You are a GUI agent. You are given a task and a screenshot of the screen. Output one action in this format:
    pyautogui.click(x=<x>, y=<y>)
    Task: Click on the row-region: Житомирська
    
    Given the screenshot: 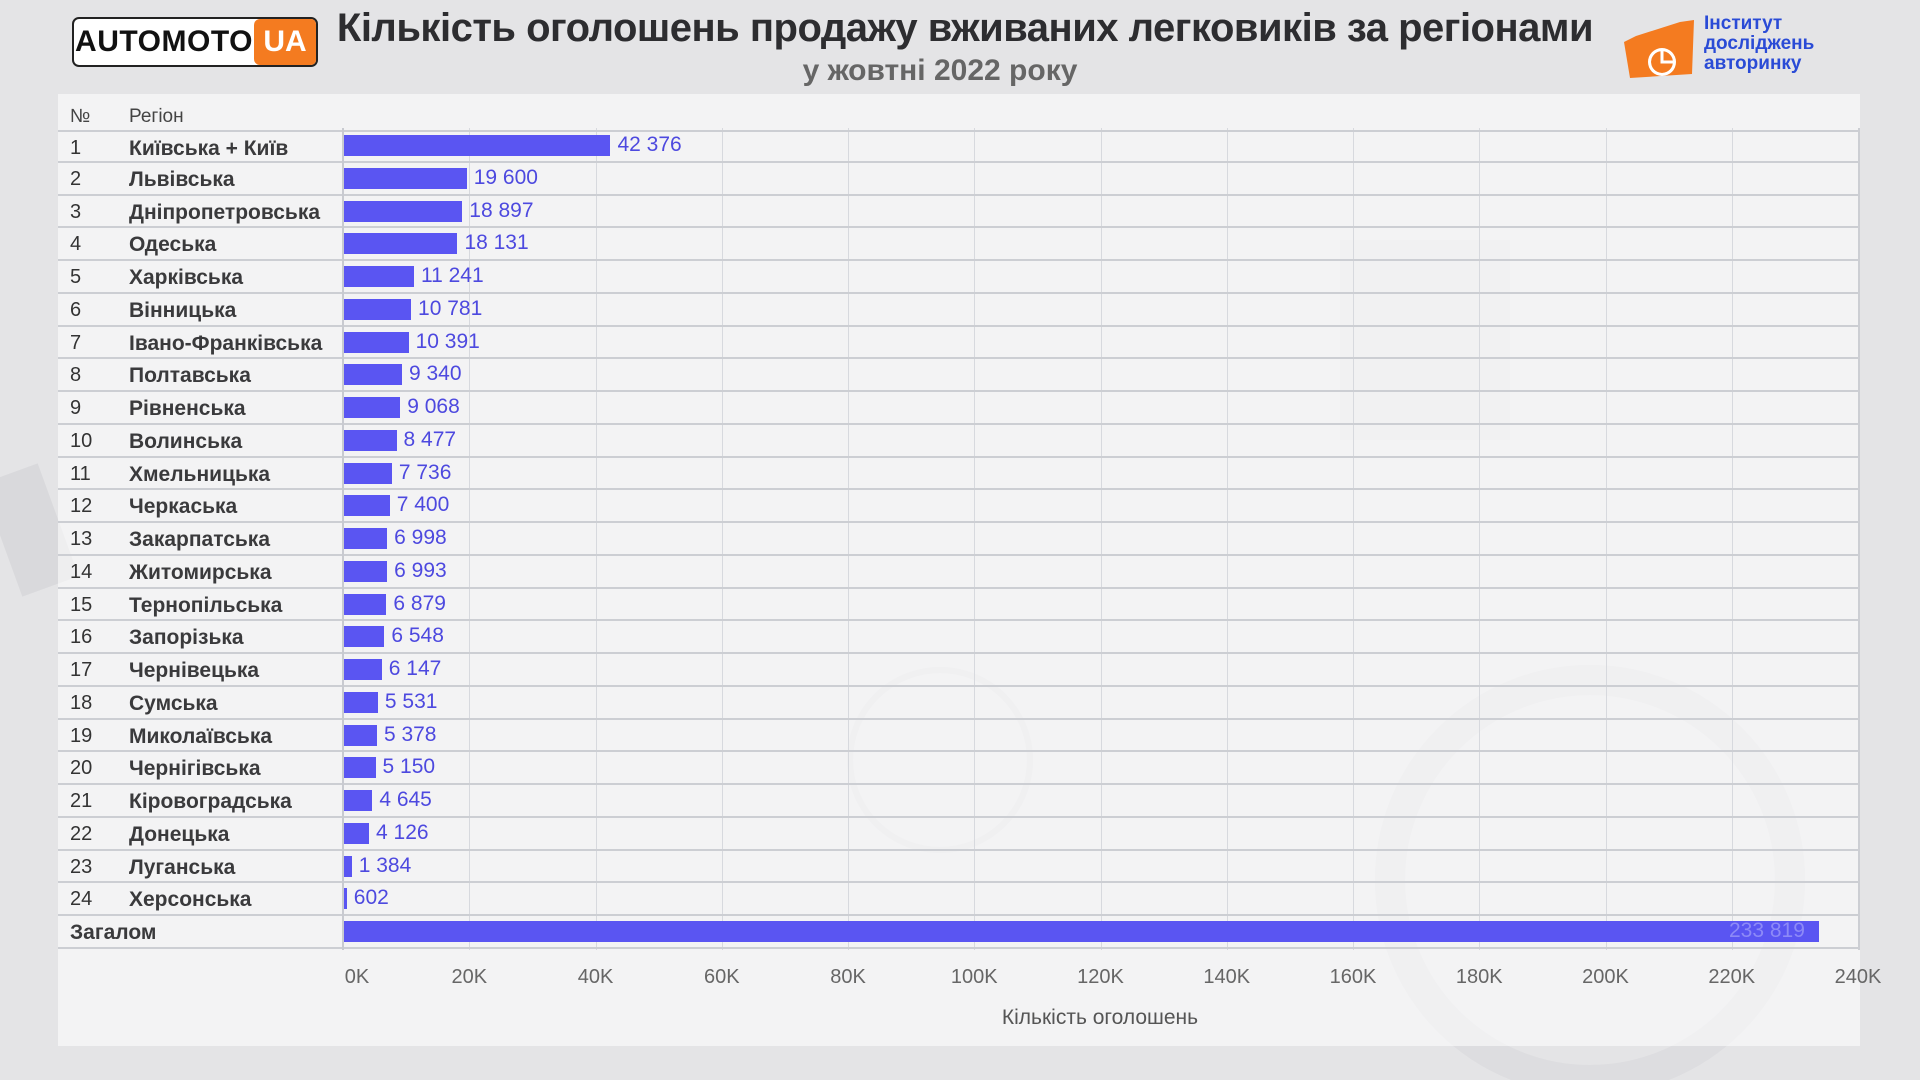 What is the action you would take?
    pyautogui.click(x=200, y=572)
    